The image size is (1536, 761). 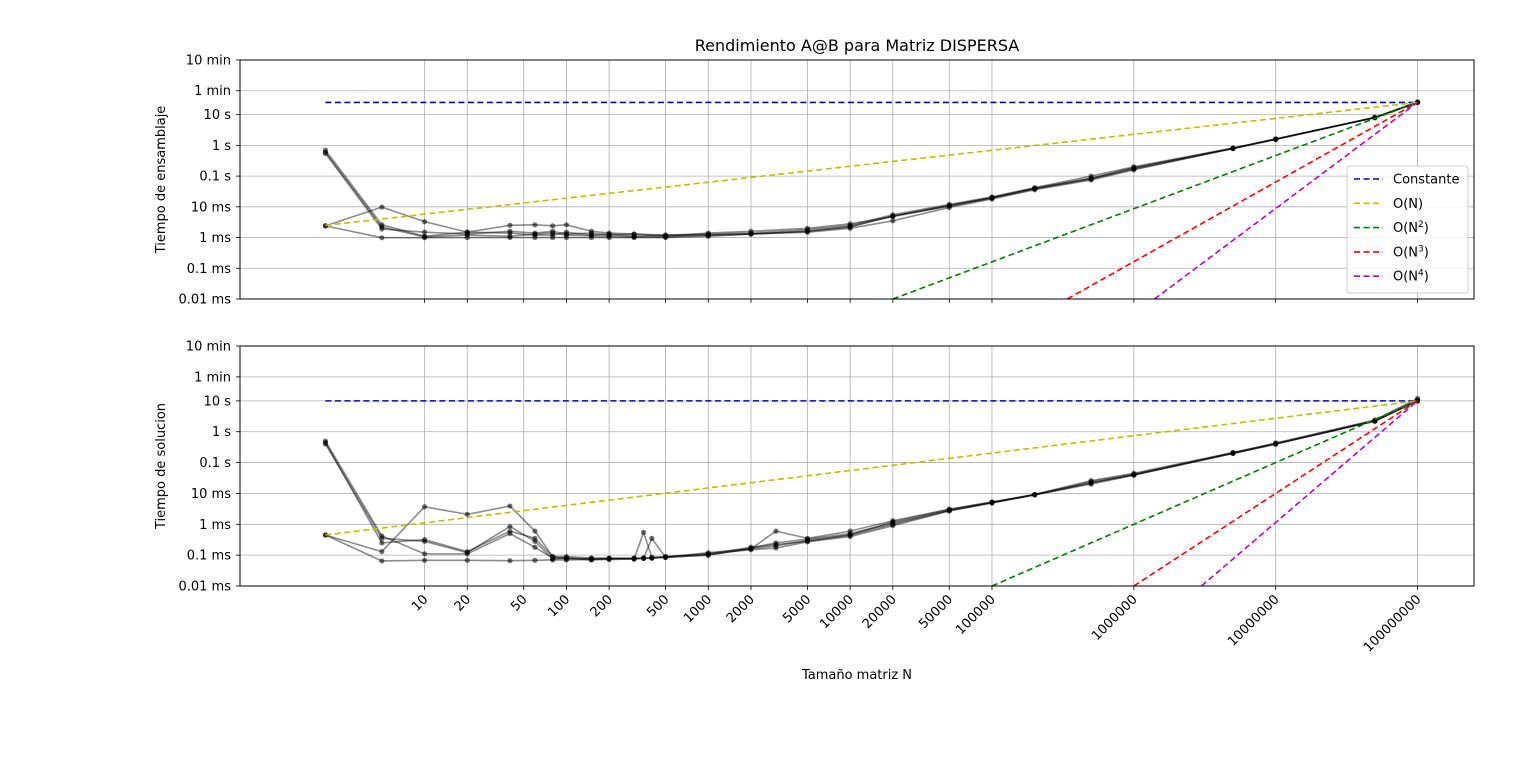 What do you see at coordinates (208, 61) in the screenshot?
I see `y-tick-label: 10 min` at bounding box center [208, 61].